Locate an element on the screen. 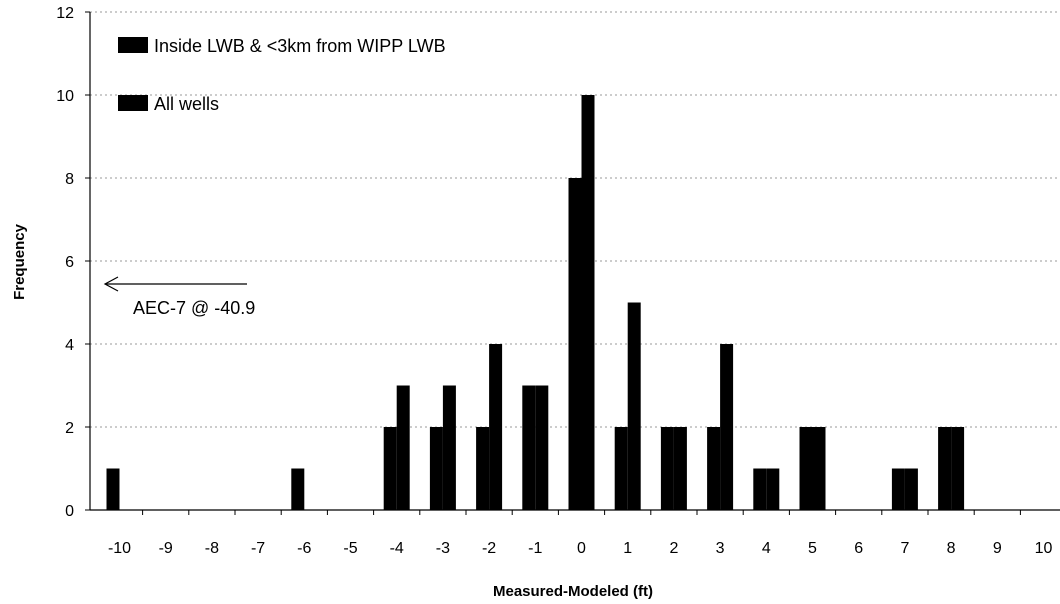 The image size is (1060, 604). y-tick-label: 6 is located at coordinates (69, 262).